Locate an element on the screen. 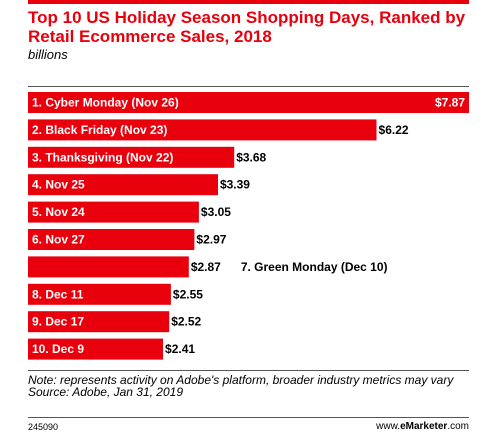 This screenshot has height=444, width=499. value-label: $6.22 is located at coordinates (394, 130).